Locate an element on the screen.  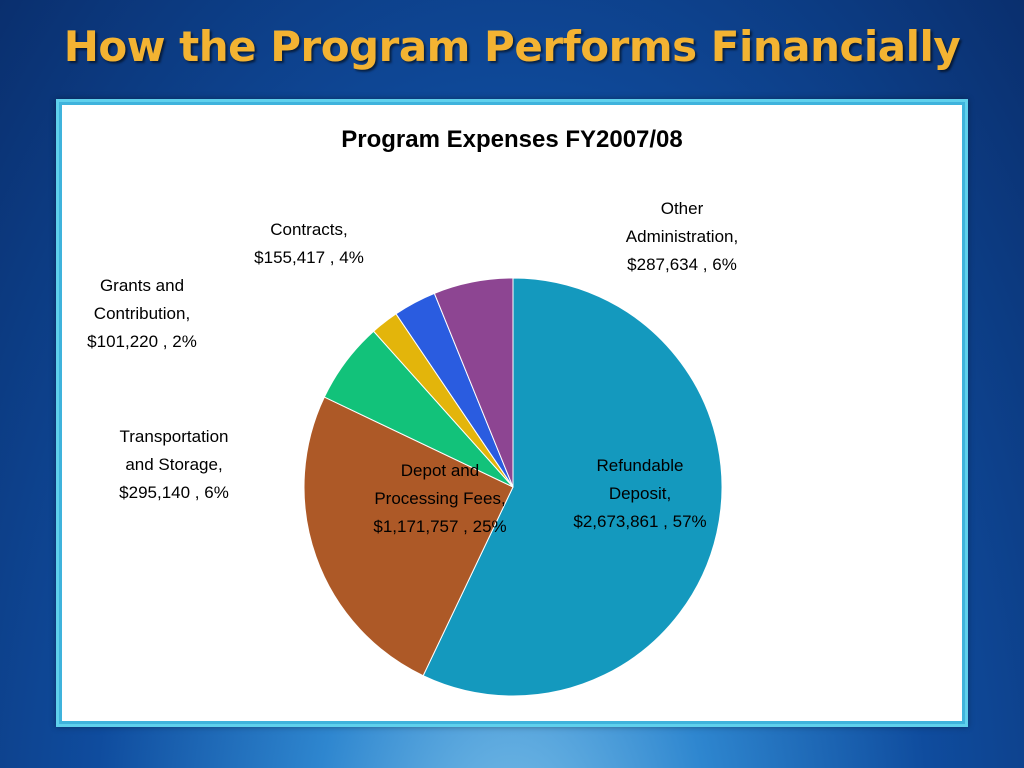
slice-label-line: Transportation is located at coordinates (174, 436).